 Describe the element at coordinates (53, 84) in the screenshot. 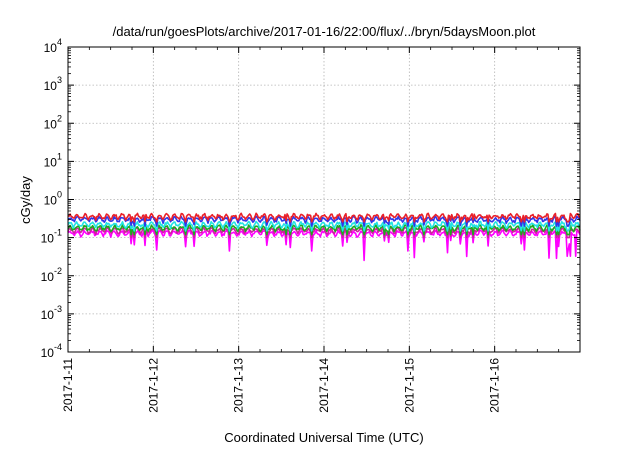

I see `y-tick-label: 10³` at that location.